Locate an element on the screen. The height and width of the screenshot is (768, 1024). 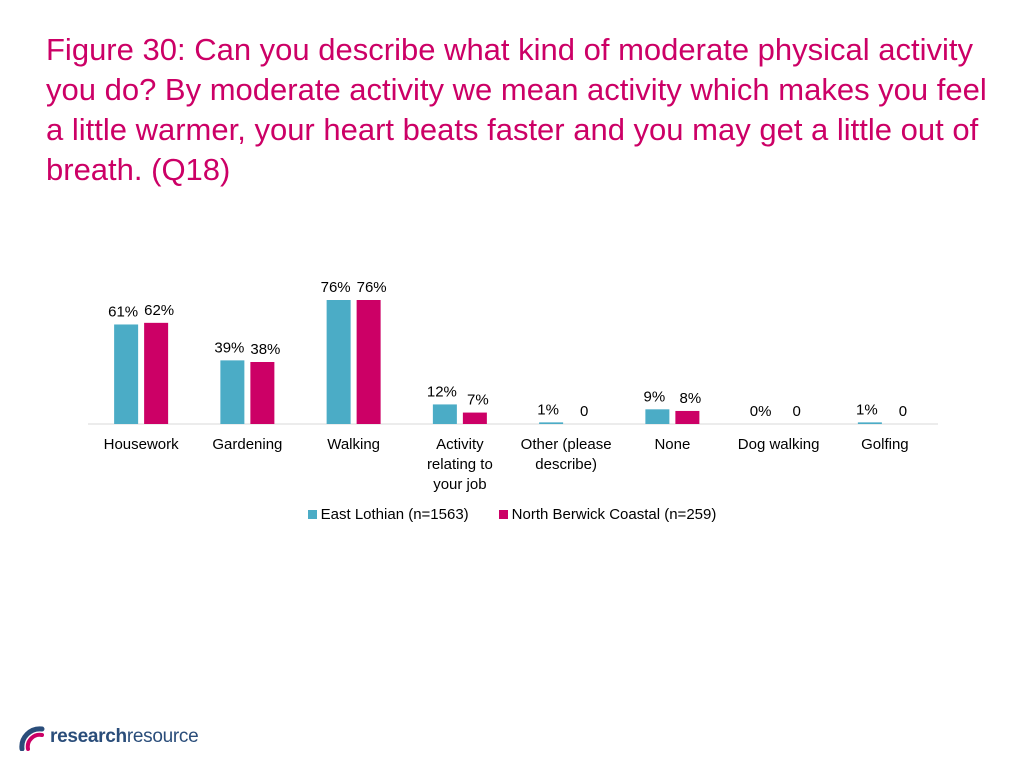
category-label-8: Golfing is located at coordinates (885, 444).